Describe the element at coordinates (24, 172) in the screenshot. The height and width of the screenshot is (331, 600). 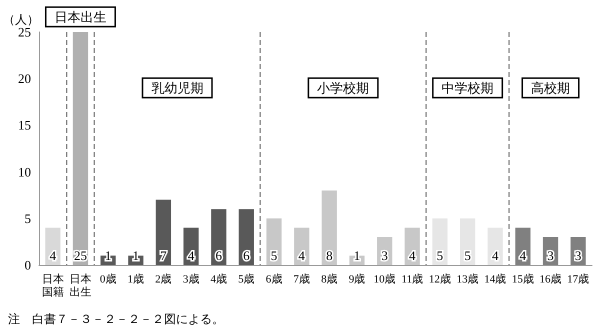
I see `y-tick-label: 10` at that location.